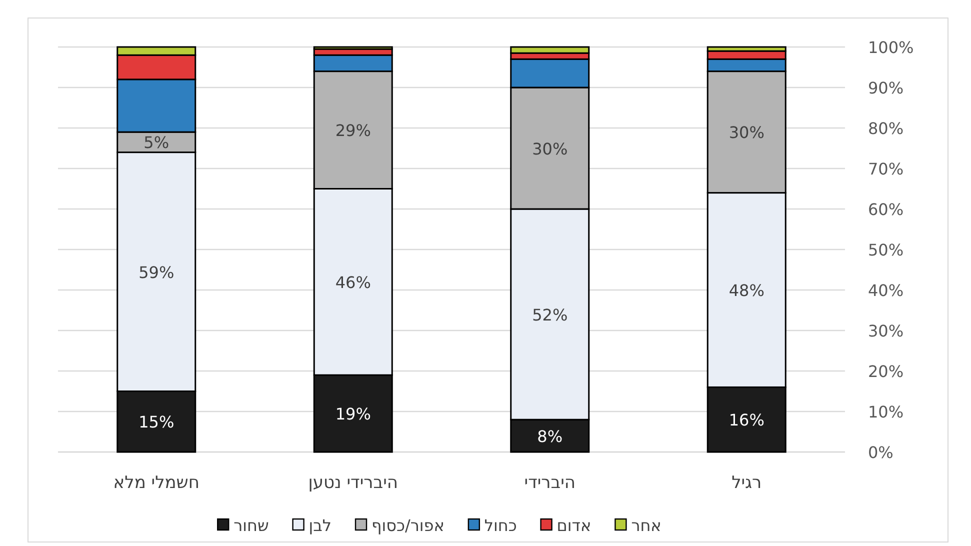 The image size is (971, 546). I want to click on y-tick-label: 60%, so click(886, 209).